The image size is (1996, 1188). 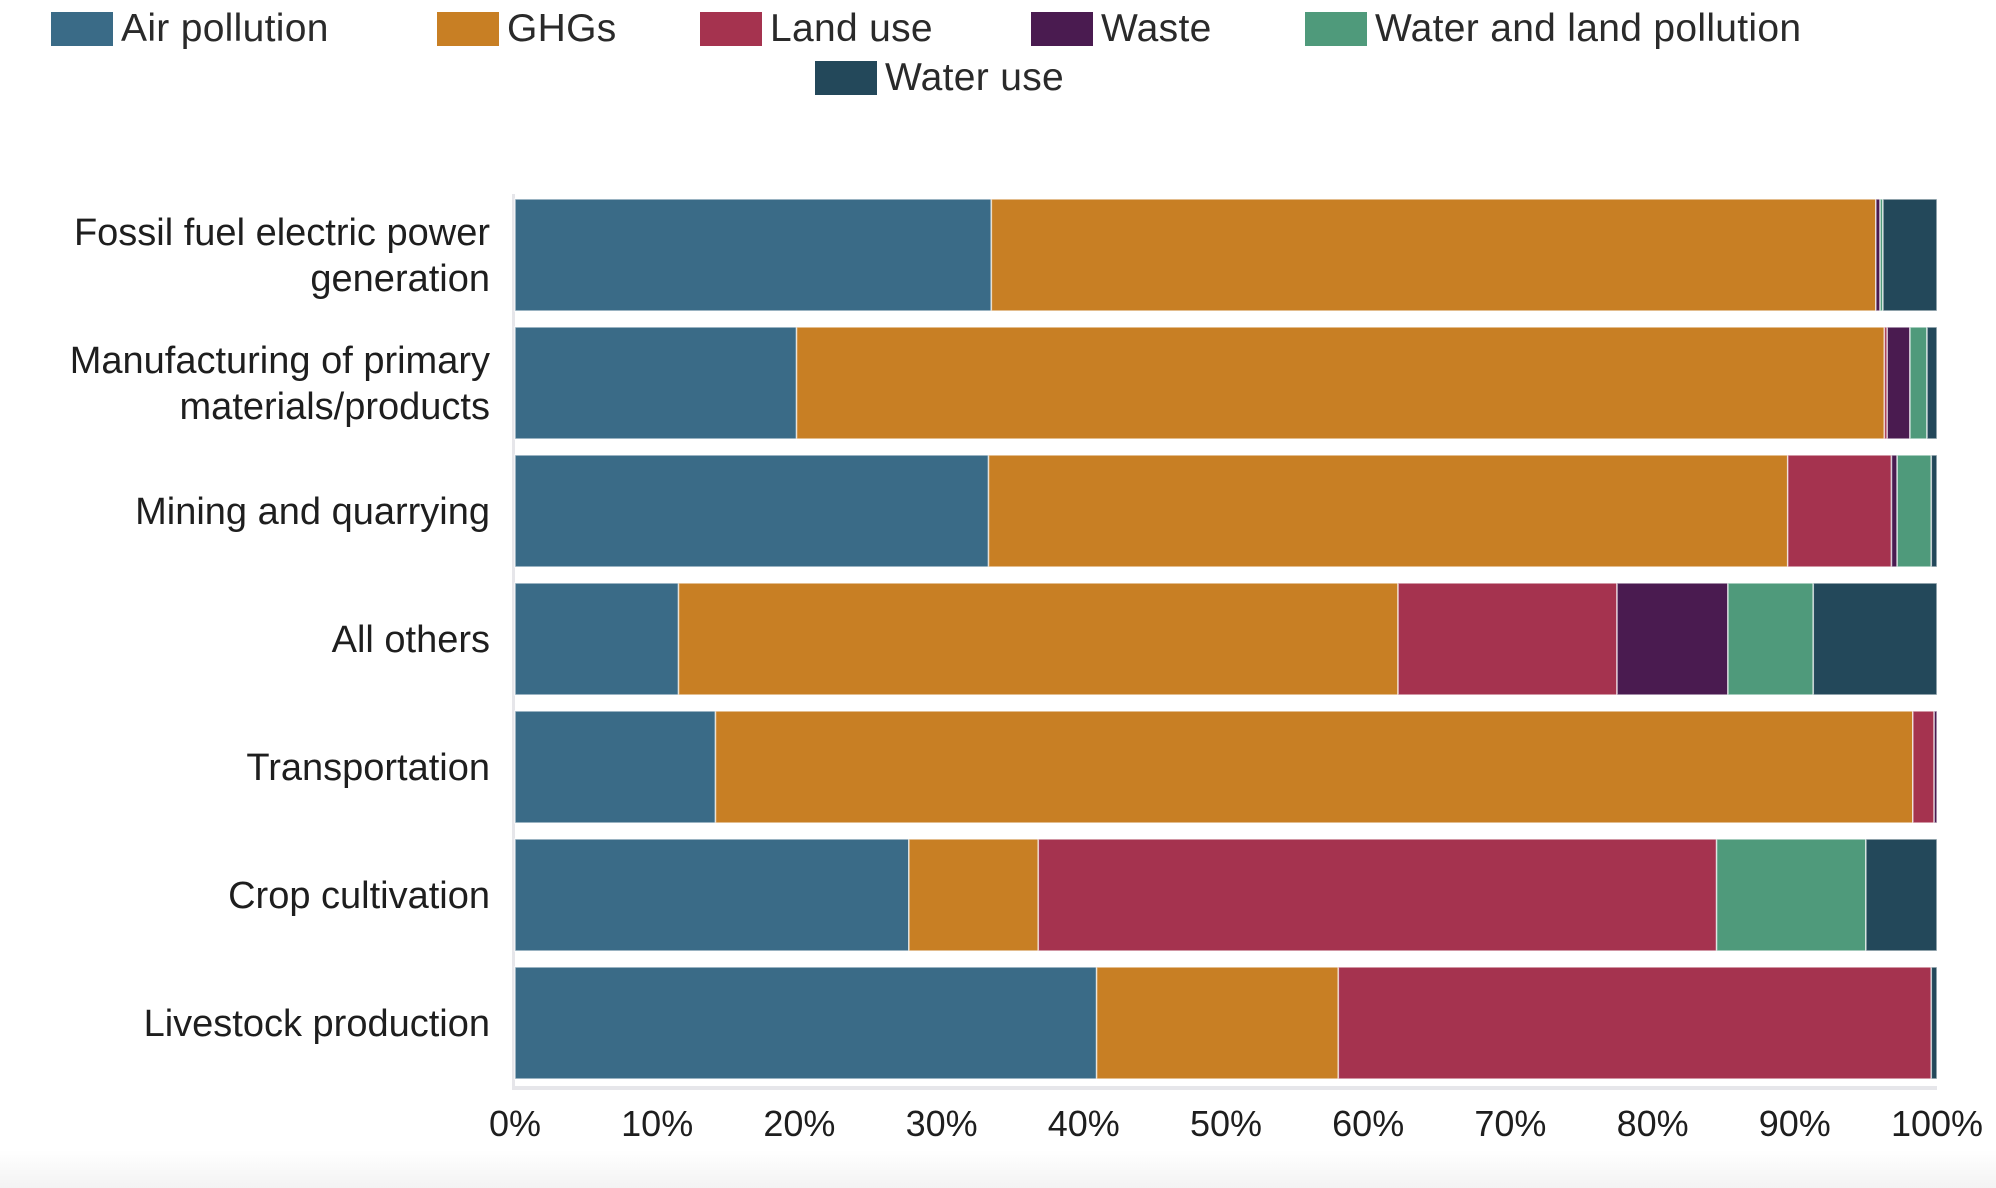 I want to click on y-tick-label-livestock-production: Livestock production, so click(x=317, y=1024).